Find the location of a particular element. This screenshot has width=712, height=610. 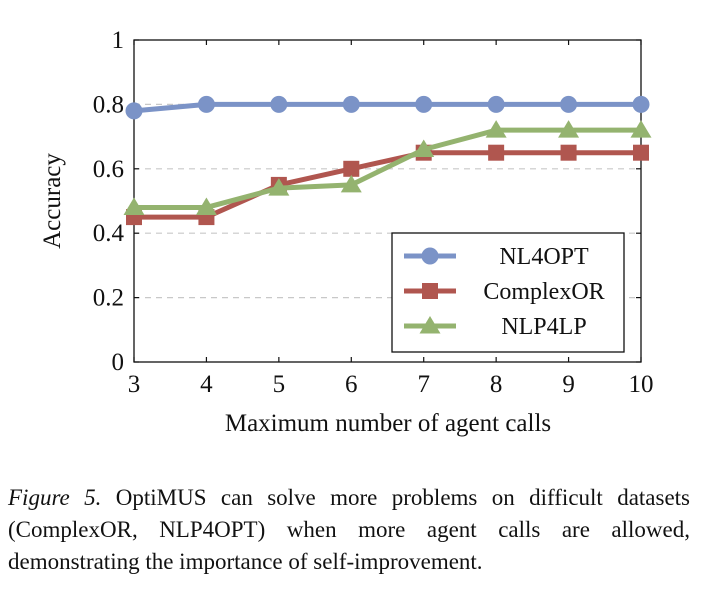

x-tick-label: 6 is located at coordinates (351, 384).